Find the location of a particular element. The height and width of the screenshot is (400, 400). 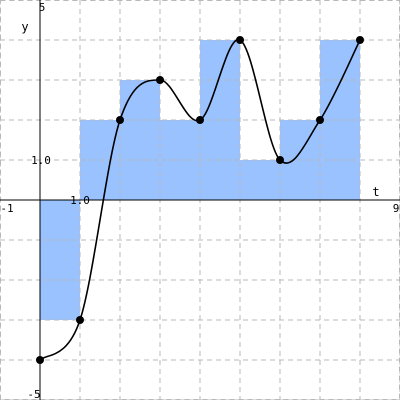

x-unit-tick-label: 1.0 is located at coordinates (80, 200).